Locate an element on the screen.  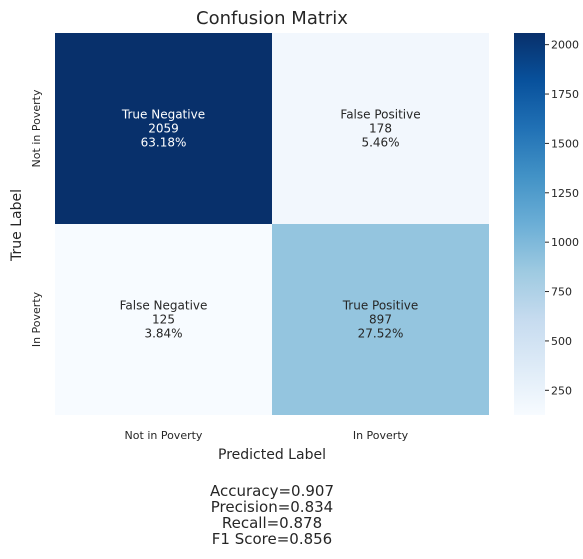
cell-count-label: 125 is located at coordinates (163, 320).